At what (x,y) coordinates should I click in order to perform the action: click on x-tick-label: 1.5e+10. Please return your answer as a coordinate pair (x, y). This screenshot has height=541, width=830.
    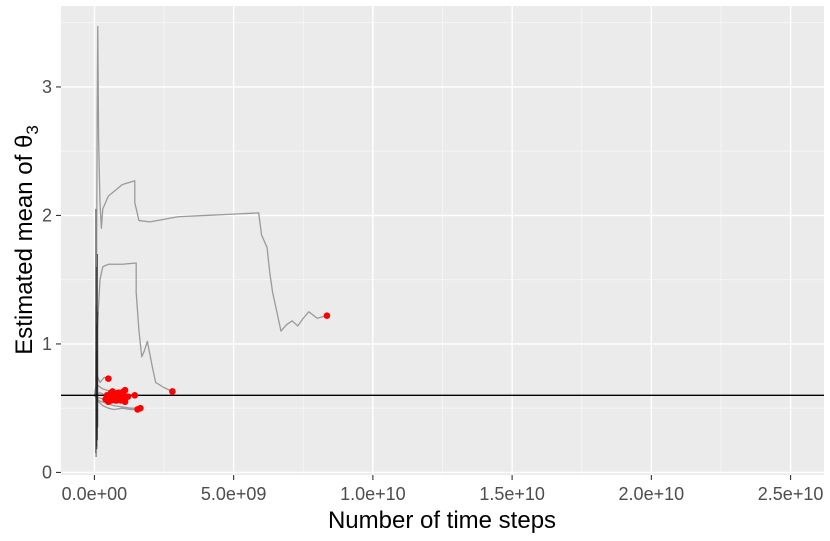
    Looking at the image, I should click on (512, 494).